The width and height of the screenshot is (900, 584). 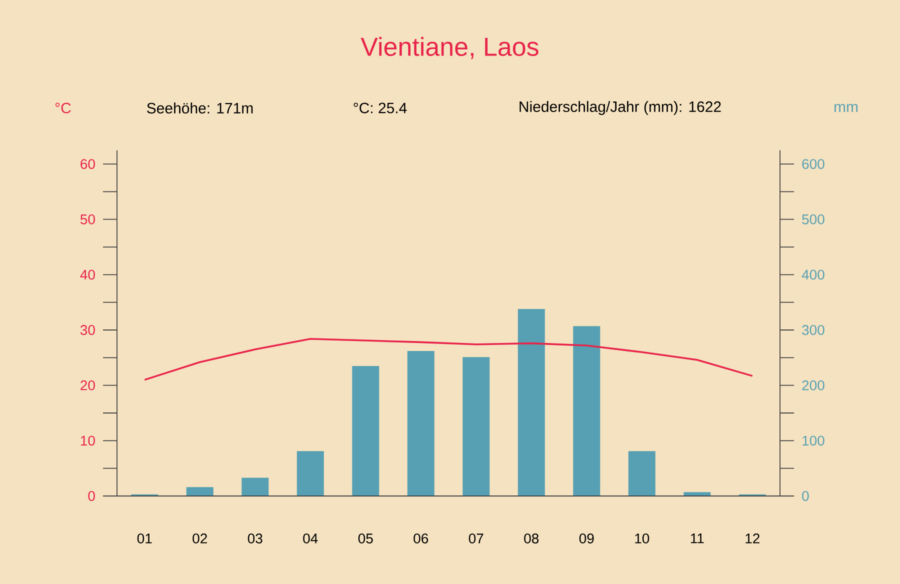 What do you see at coordinates (449, 359) in the screenshot?
I see `line-series` at bounding box center [449, 359].